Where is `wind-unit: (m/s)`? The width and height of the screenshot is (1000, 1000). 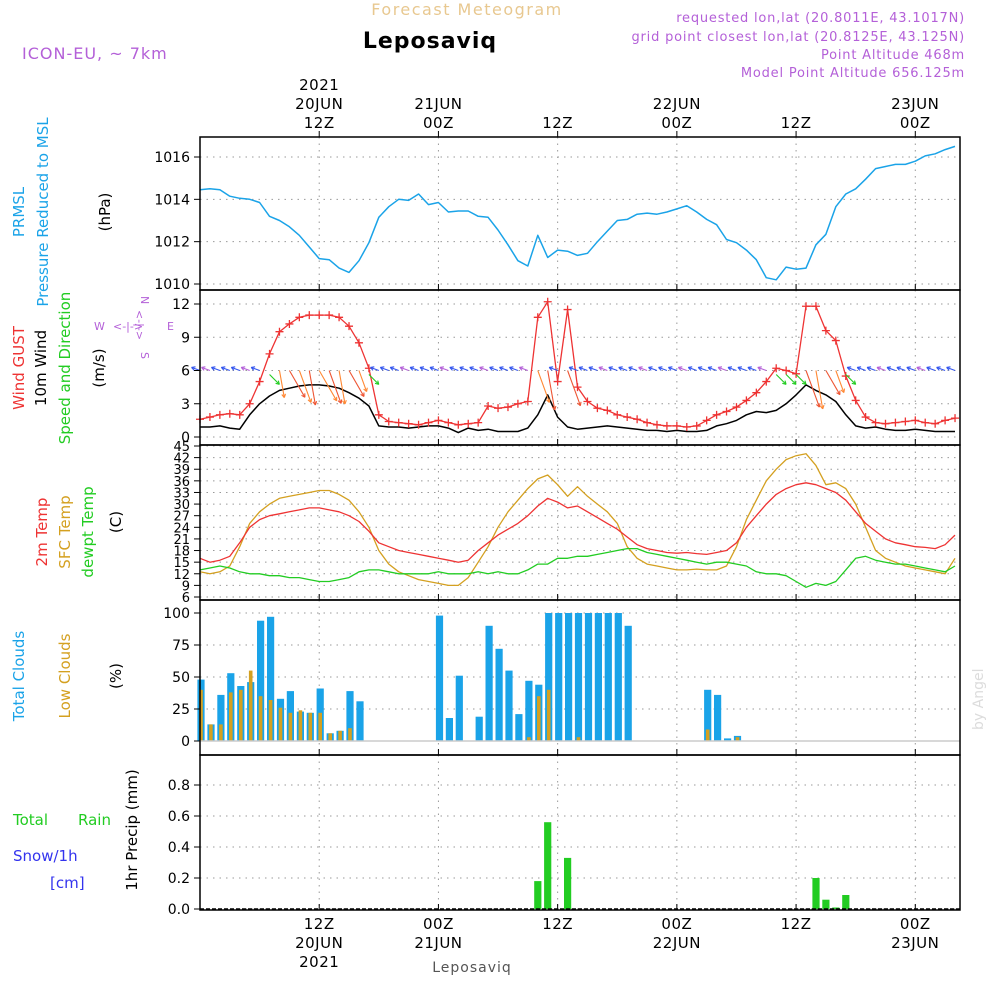
wind-unit: (m/s) is located at coordinates (99, 367).